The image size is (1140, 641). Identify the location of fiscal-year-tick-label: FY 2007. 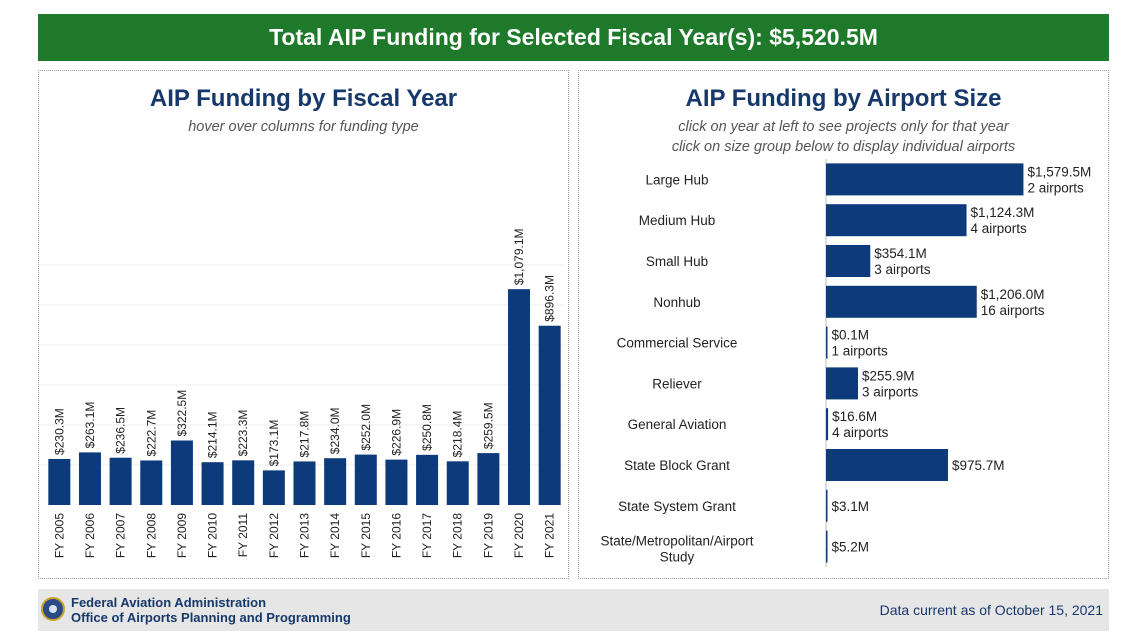
(121, 535).